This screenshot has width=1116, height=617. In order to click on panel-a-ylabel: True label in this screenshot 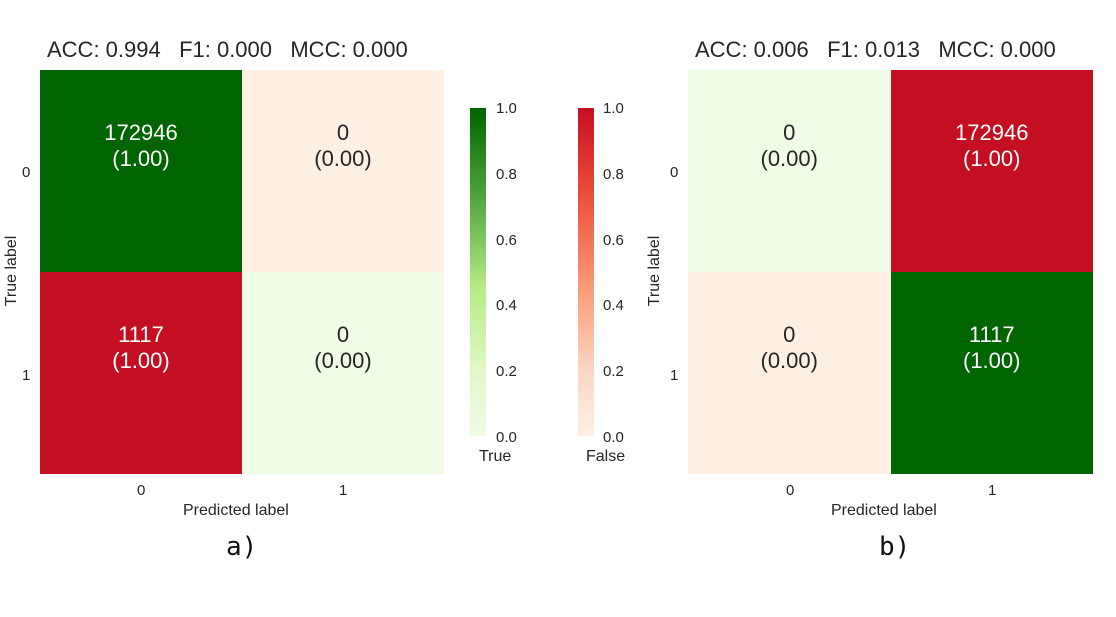, I will do `click(11, 271)`.